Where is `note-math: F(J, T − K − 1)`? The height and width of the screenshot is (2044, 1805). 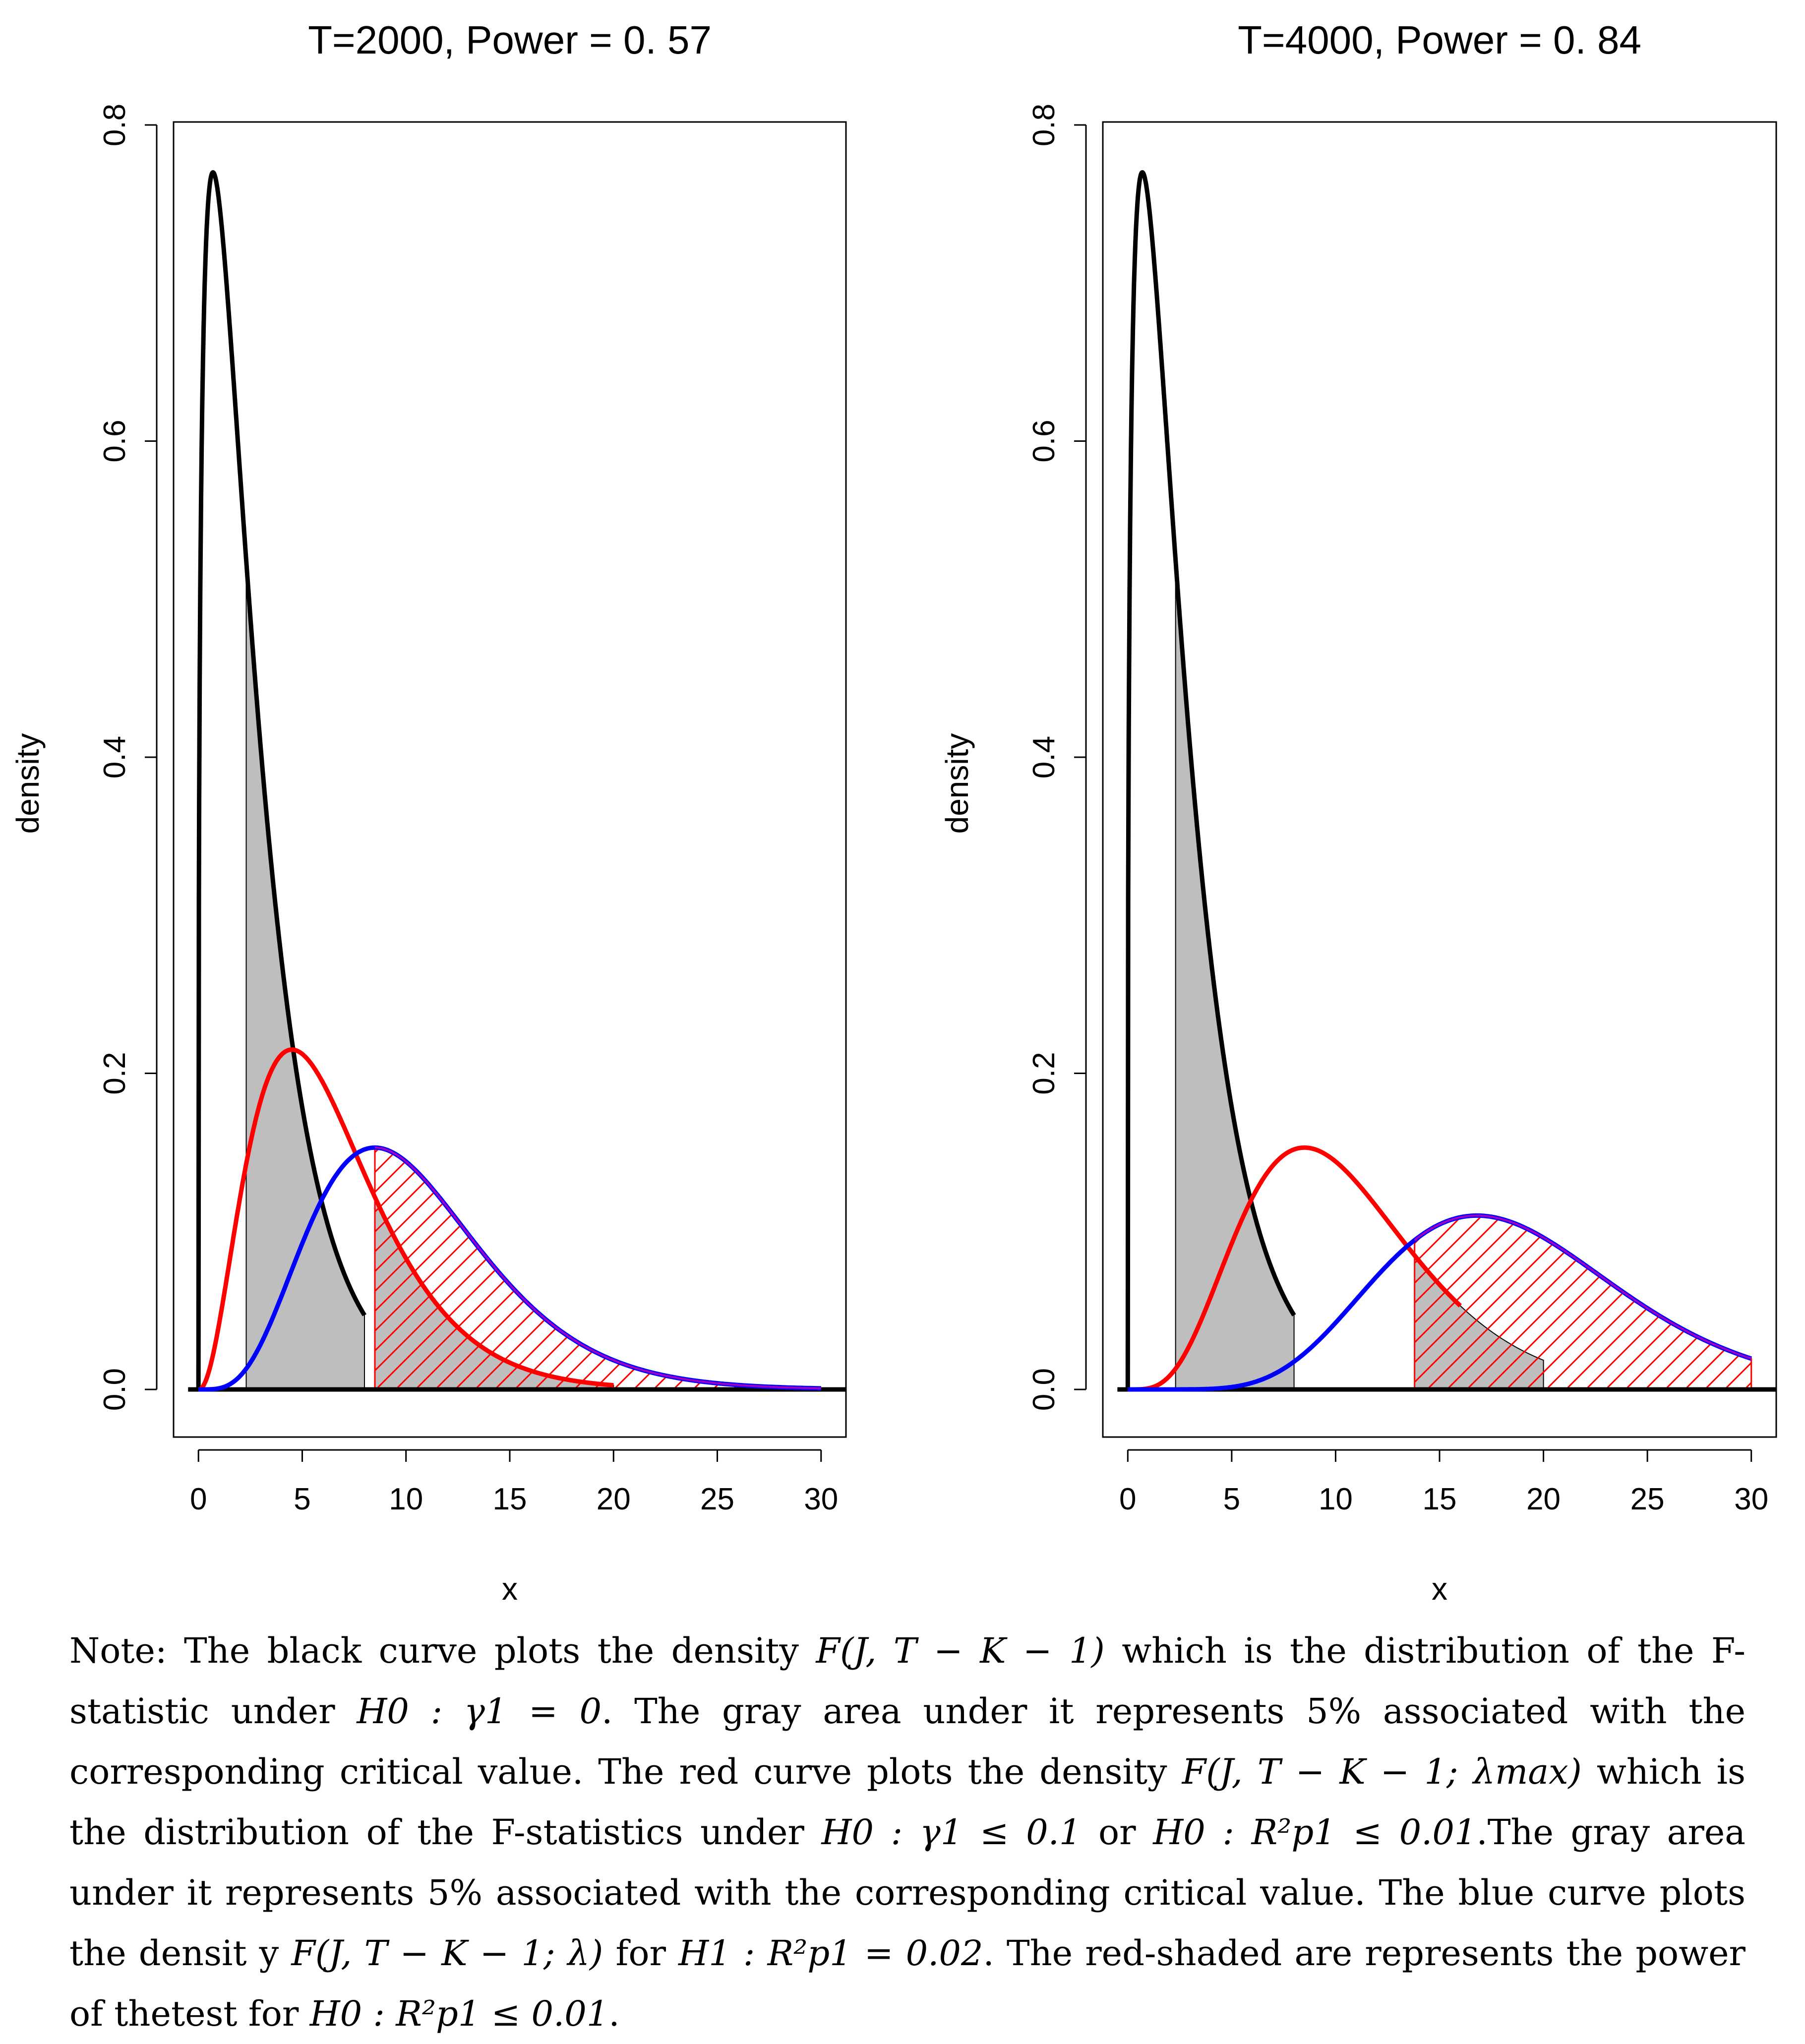
note-math: F(J, T − K − 1) is located at coordinates (960, 1650).